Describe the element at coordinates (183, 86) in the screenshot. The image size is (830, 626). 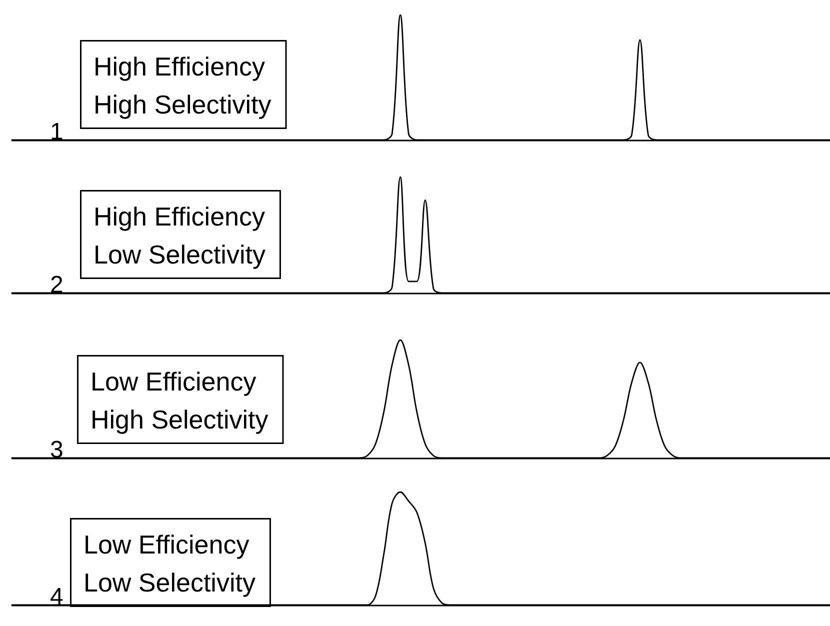
I see `annotation: High Efficiency High Selectivity` at that location.